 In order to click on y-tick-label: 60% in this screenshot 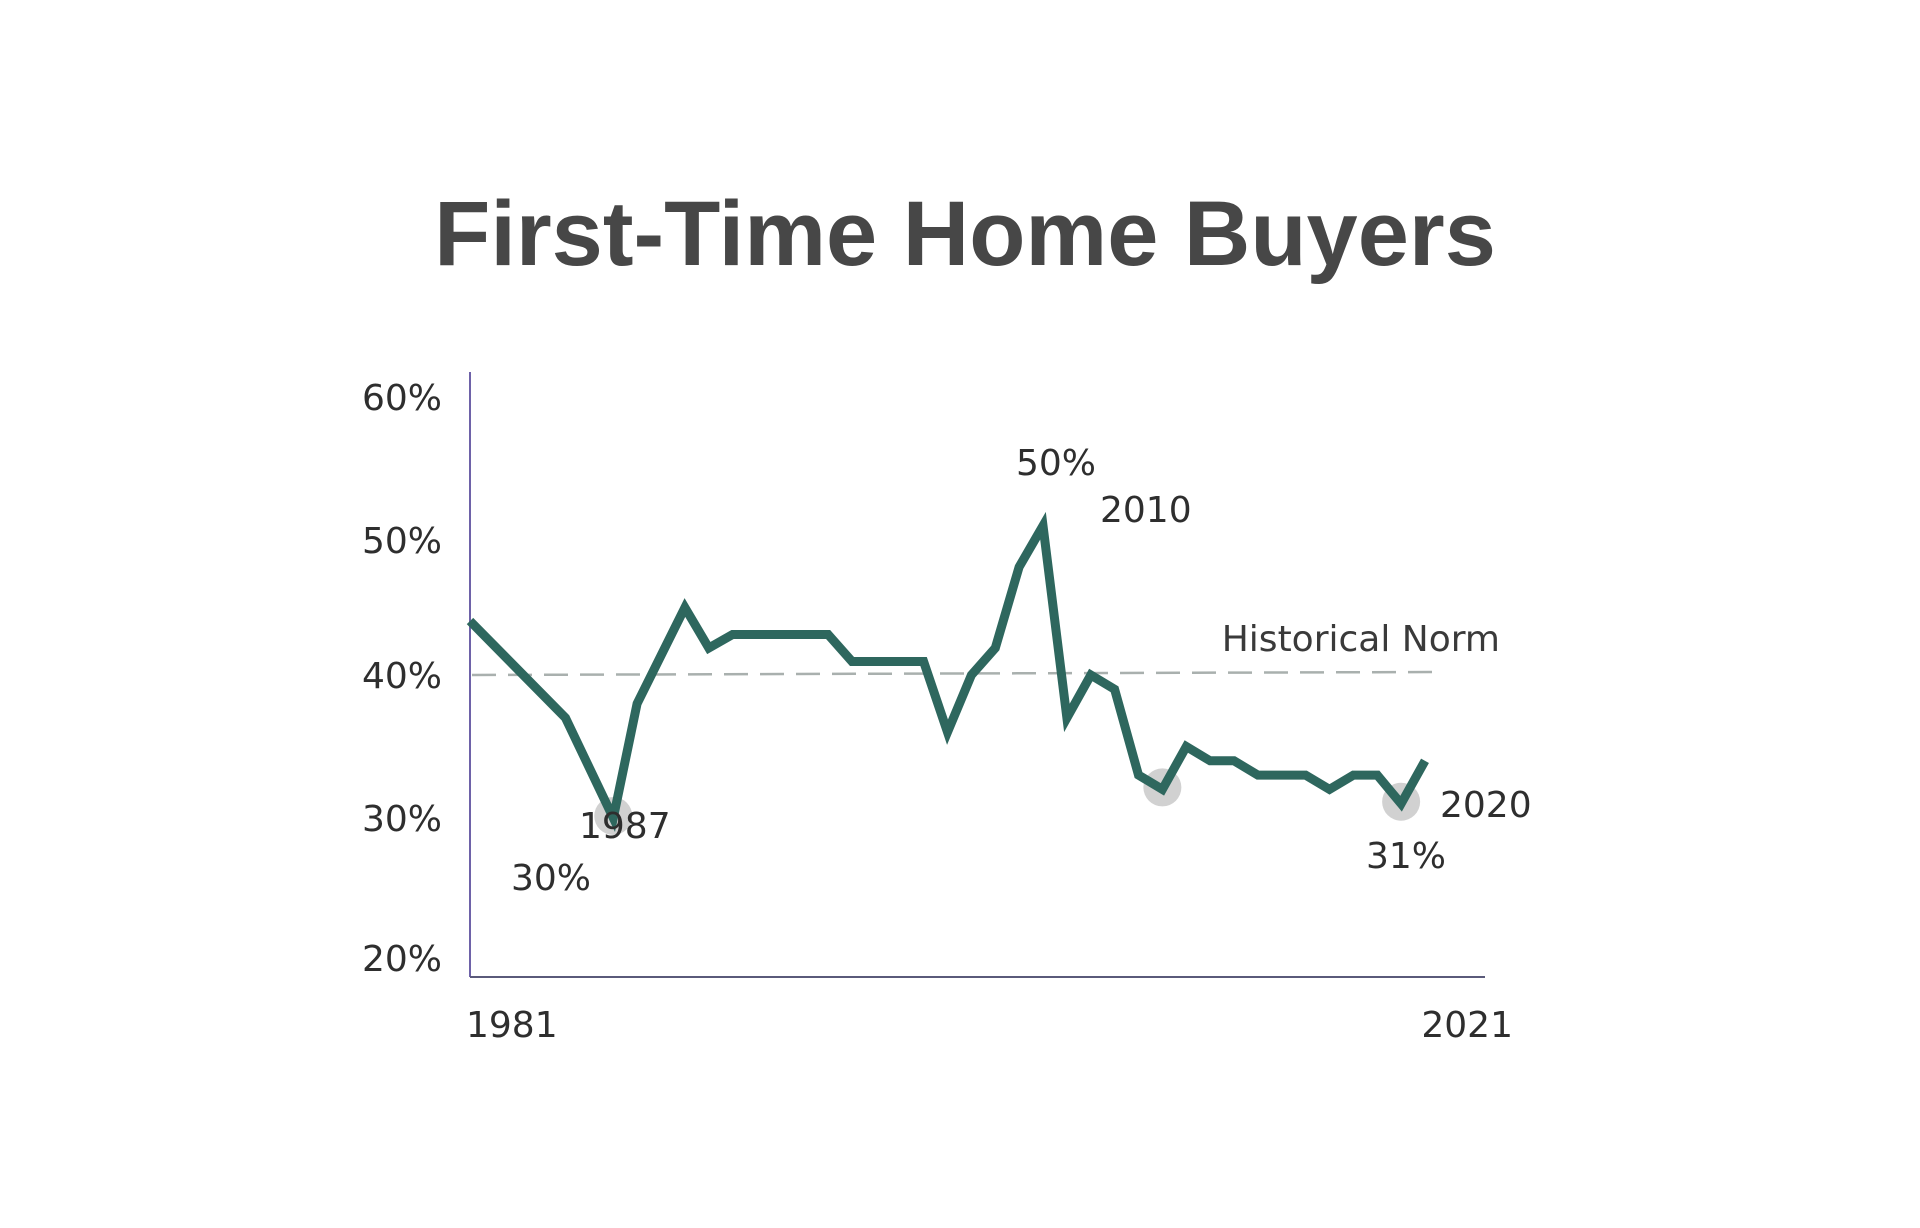, I will do `click(402, 398)`.